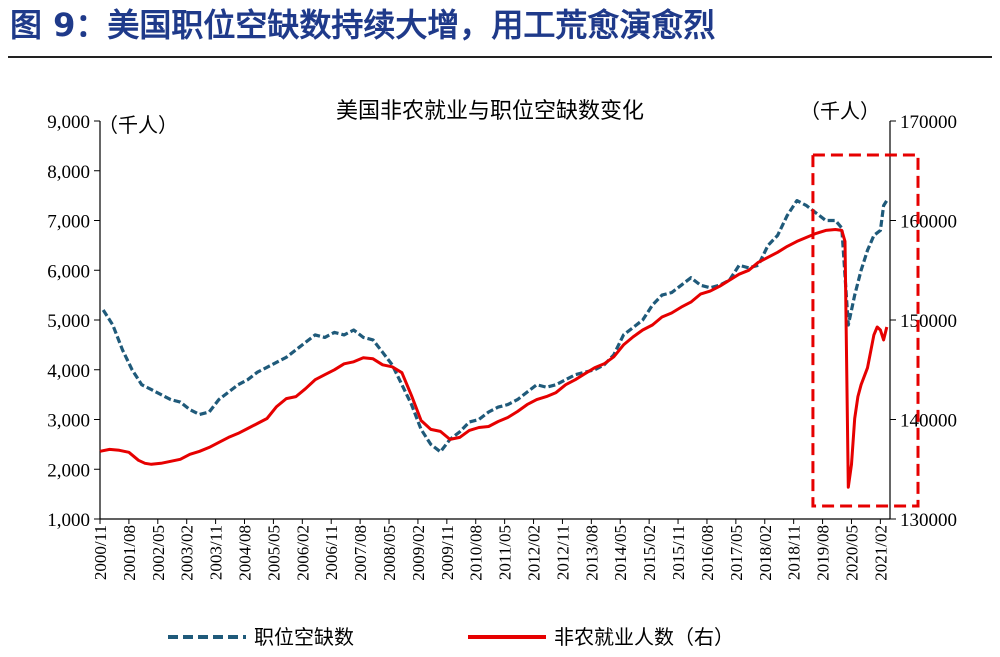 Image resolution: width=1000 pixels, height=657 pixels. I want to click on right-axis-unit: （千人）, so click(840, 111).